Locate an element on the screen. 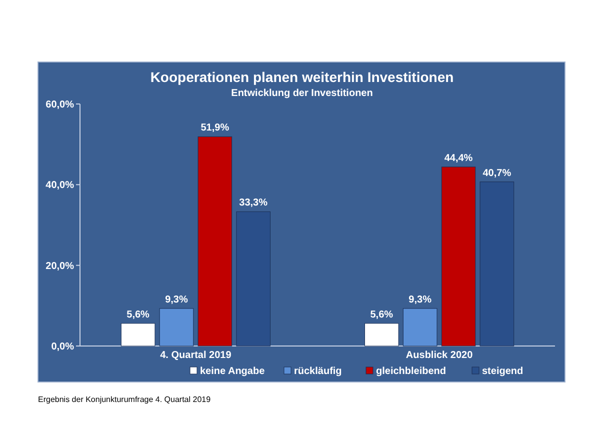  chart-subtitle: Entwicklung der Investitionen is located at coordinates (302, 93).